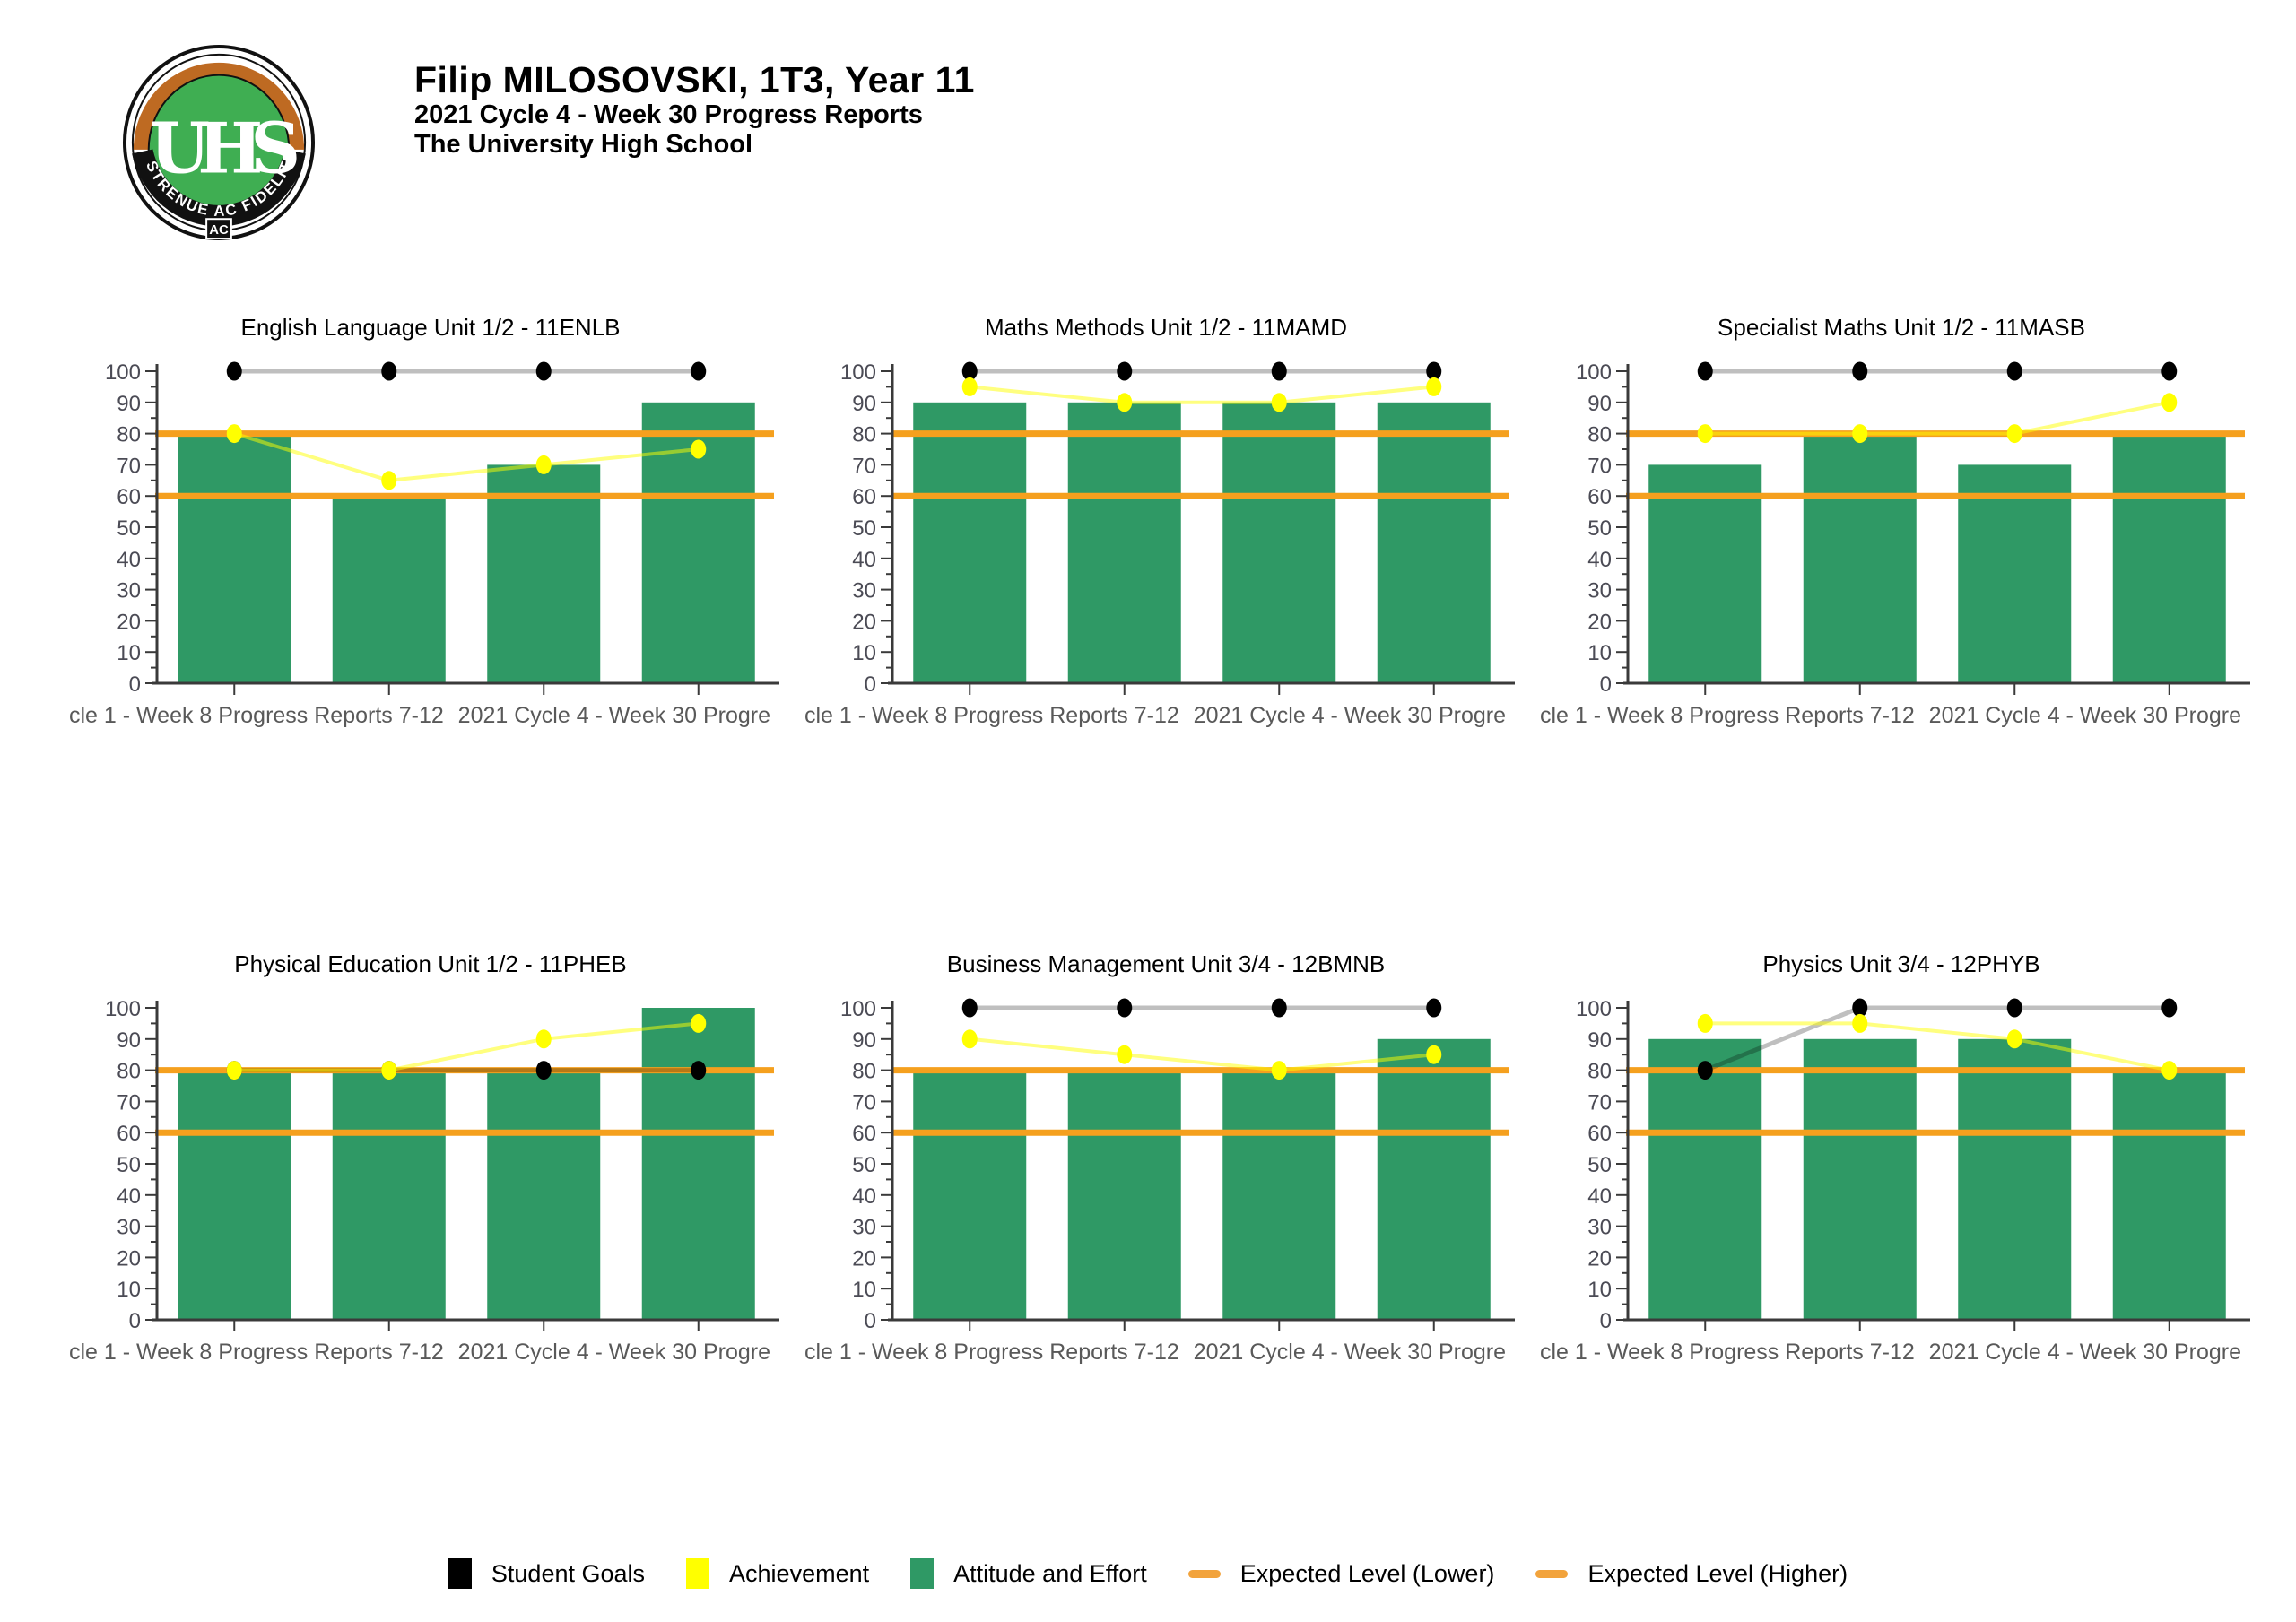 The height and width of the screenshot is (1622, 2296). I want to click on attitude-effort-swatch, so click(922, 1573).